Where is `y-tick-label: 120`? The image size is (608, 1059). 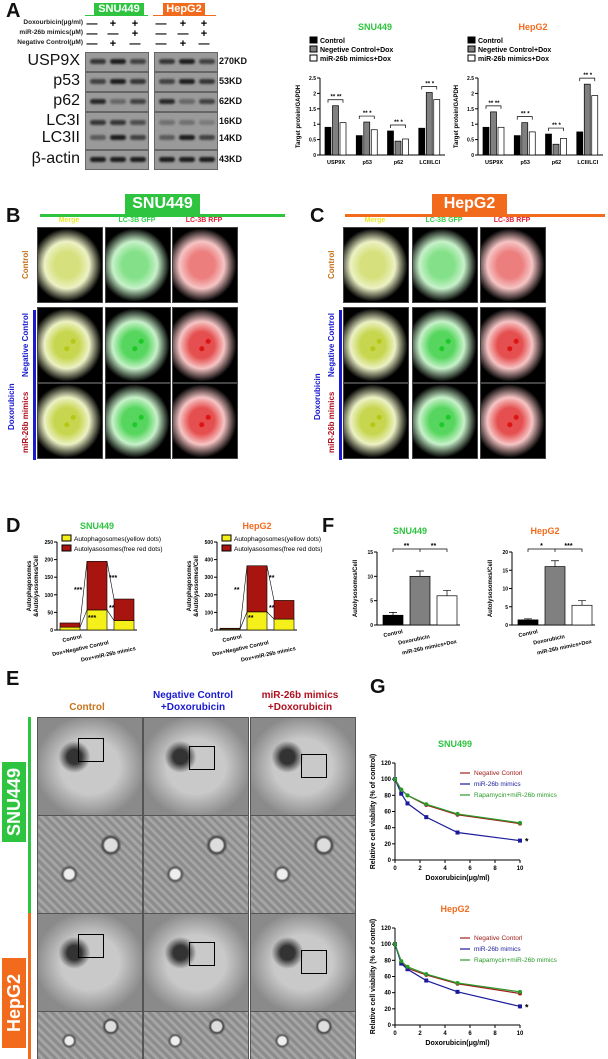
y-tick-label: 120 is located at coordinates (386, 929).